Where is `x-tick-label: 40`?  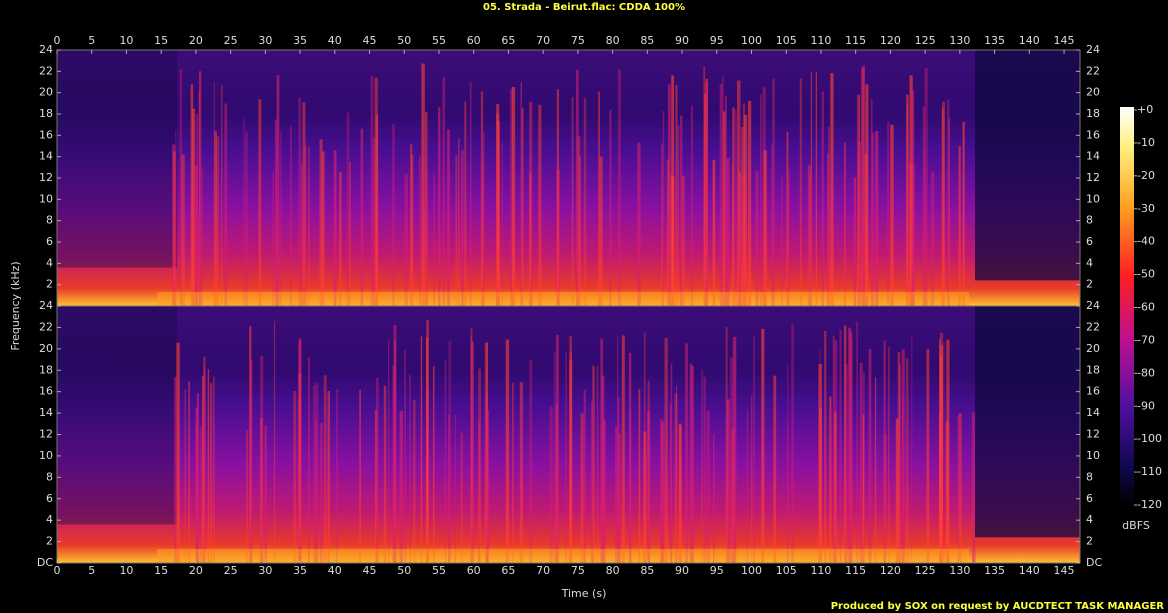 x-tick-label: 40 is located at coordinates (335, 570).